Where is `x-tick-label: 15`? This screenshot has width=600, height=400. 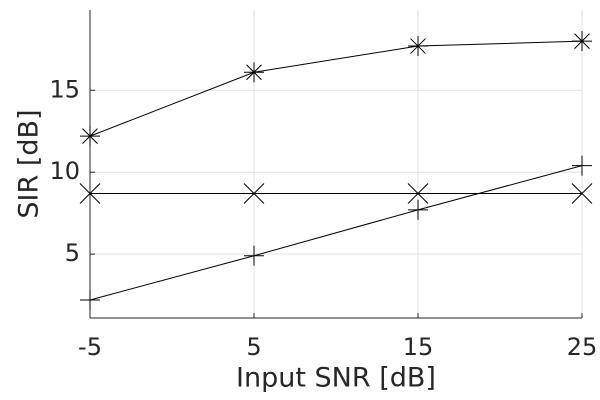 x-tick-label: 15 is located at coordinates (418, 347).